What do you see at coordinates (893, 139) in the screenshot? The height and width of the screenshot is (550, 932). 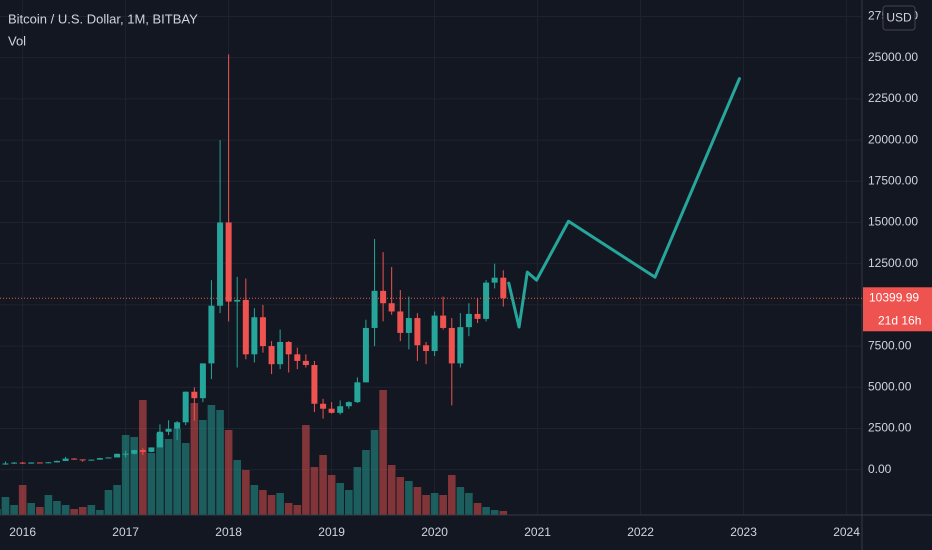 I see `y-tick-label: 20000.00` at bounding box center [893, 139].